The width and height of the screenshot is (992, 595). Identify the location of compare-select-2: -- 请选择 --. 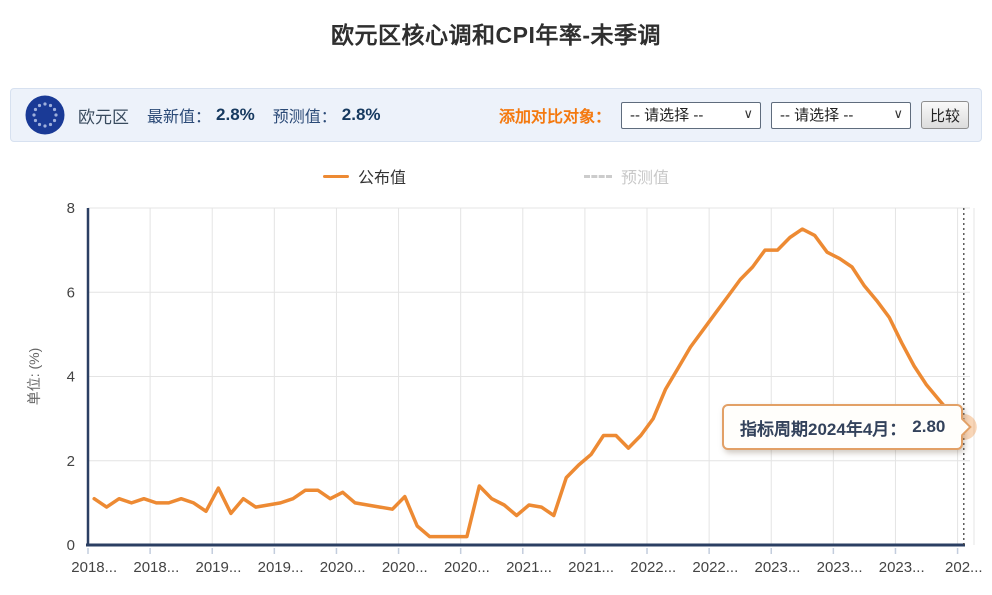
(841, 115).